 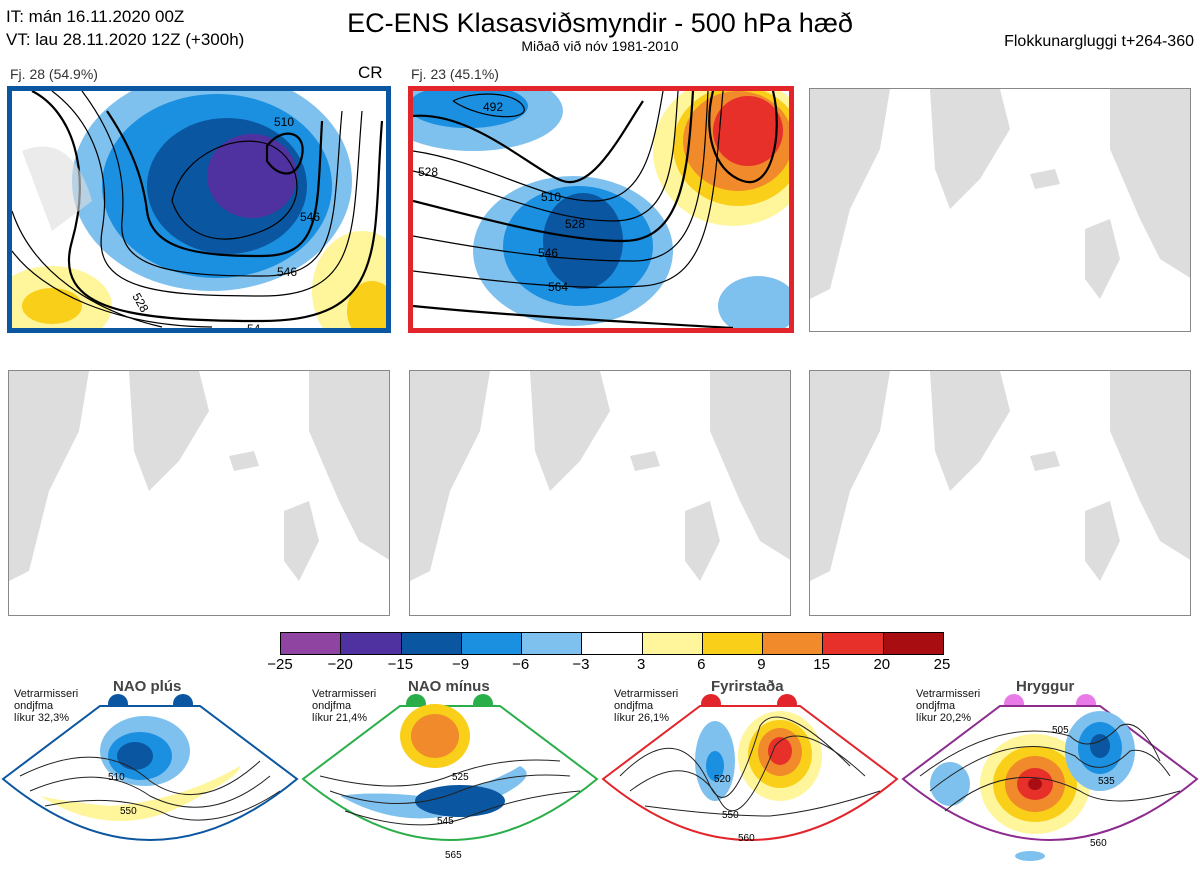 I want to click on page-title: EC-ENS Klasasviðsmyndir - 500 hPa hæð, so click(x=600, y=23).